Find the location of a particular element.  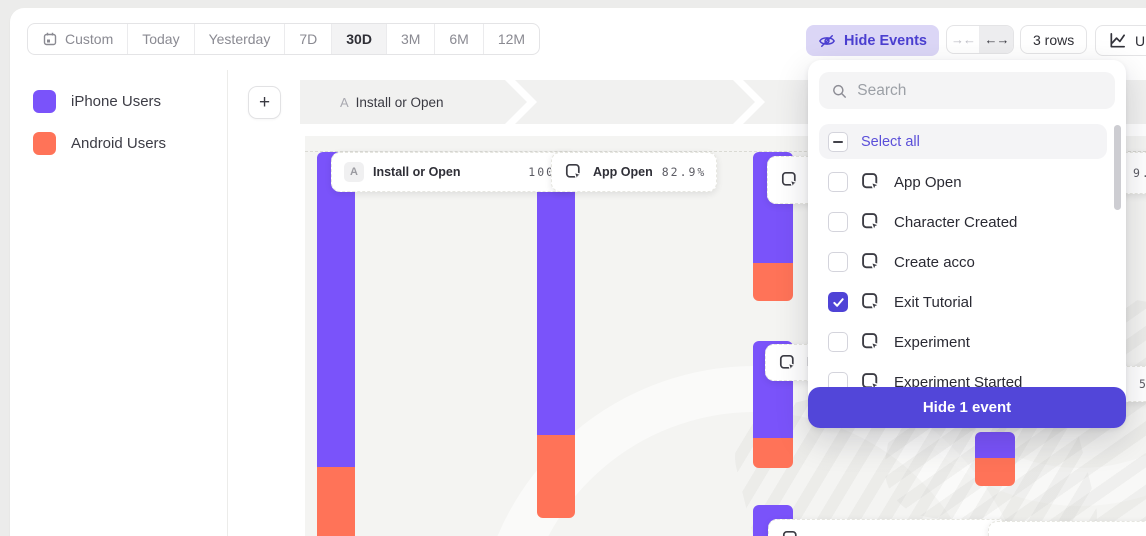

event-item-experiment-started: Experiment Started is located at coordinates (963, 376).